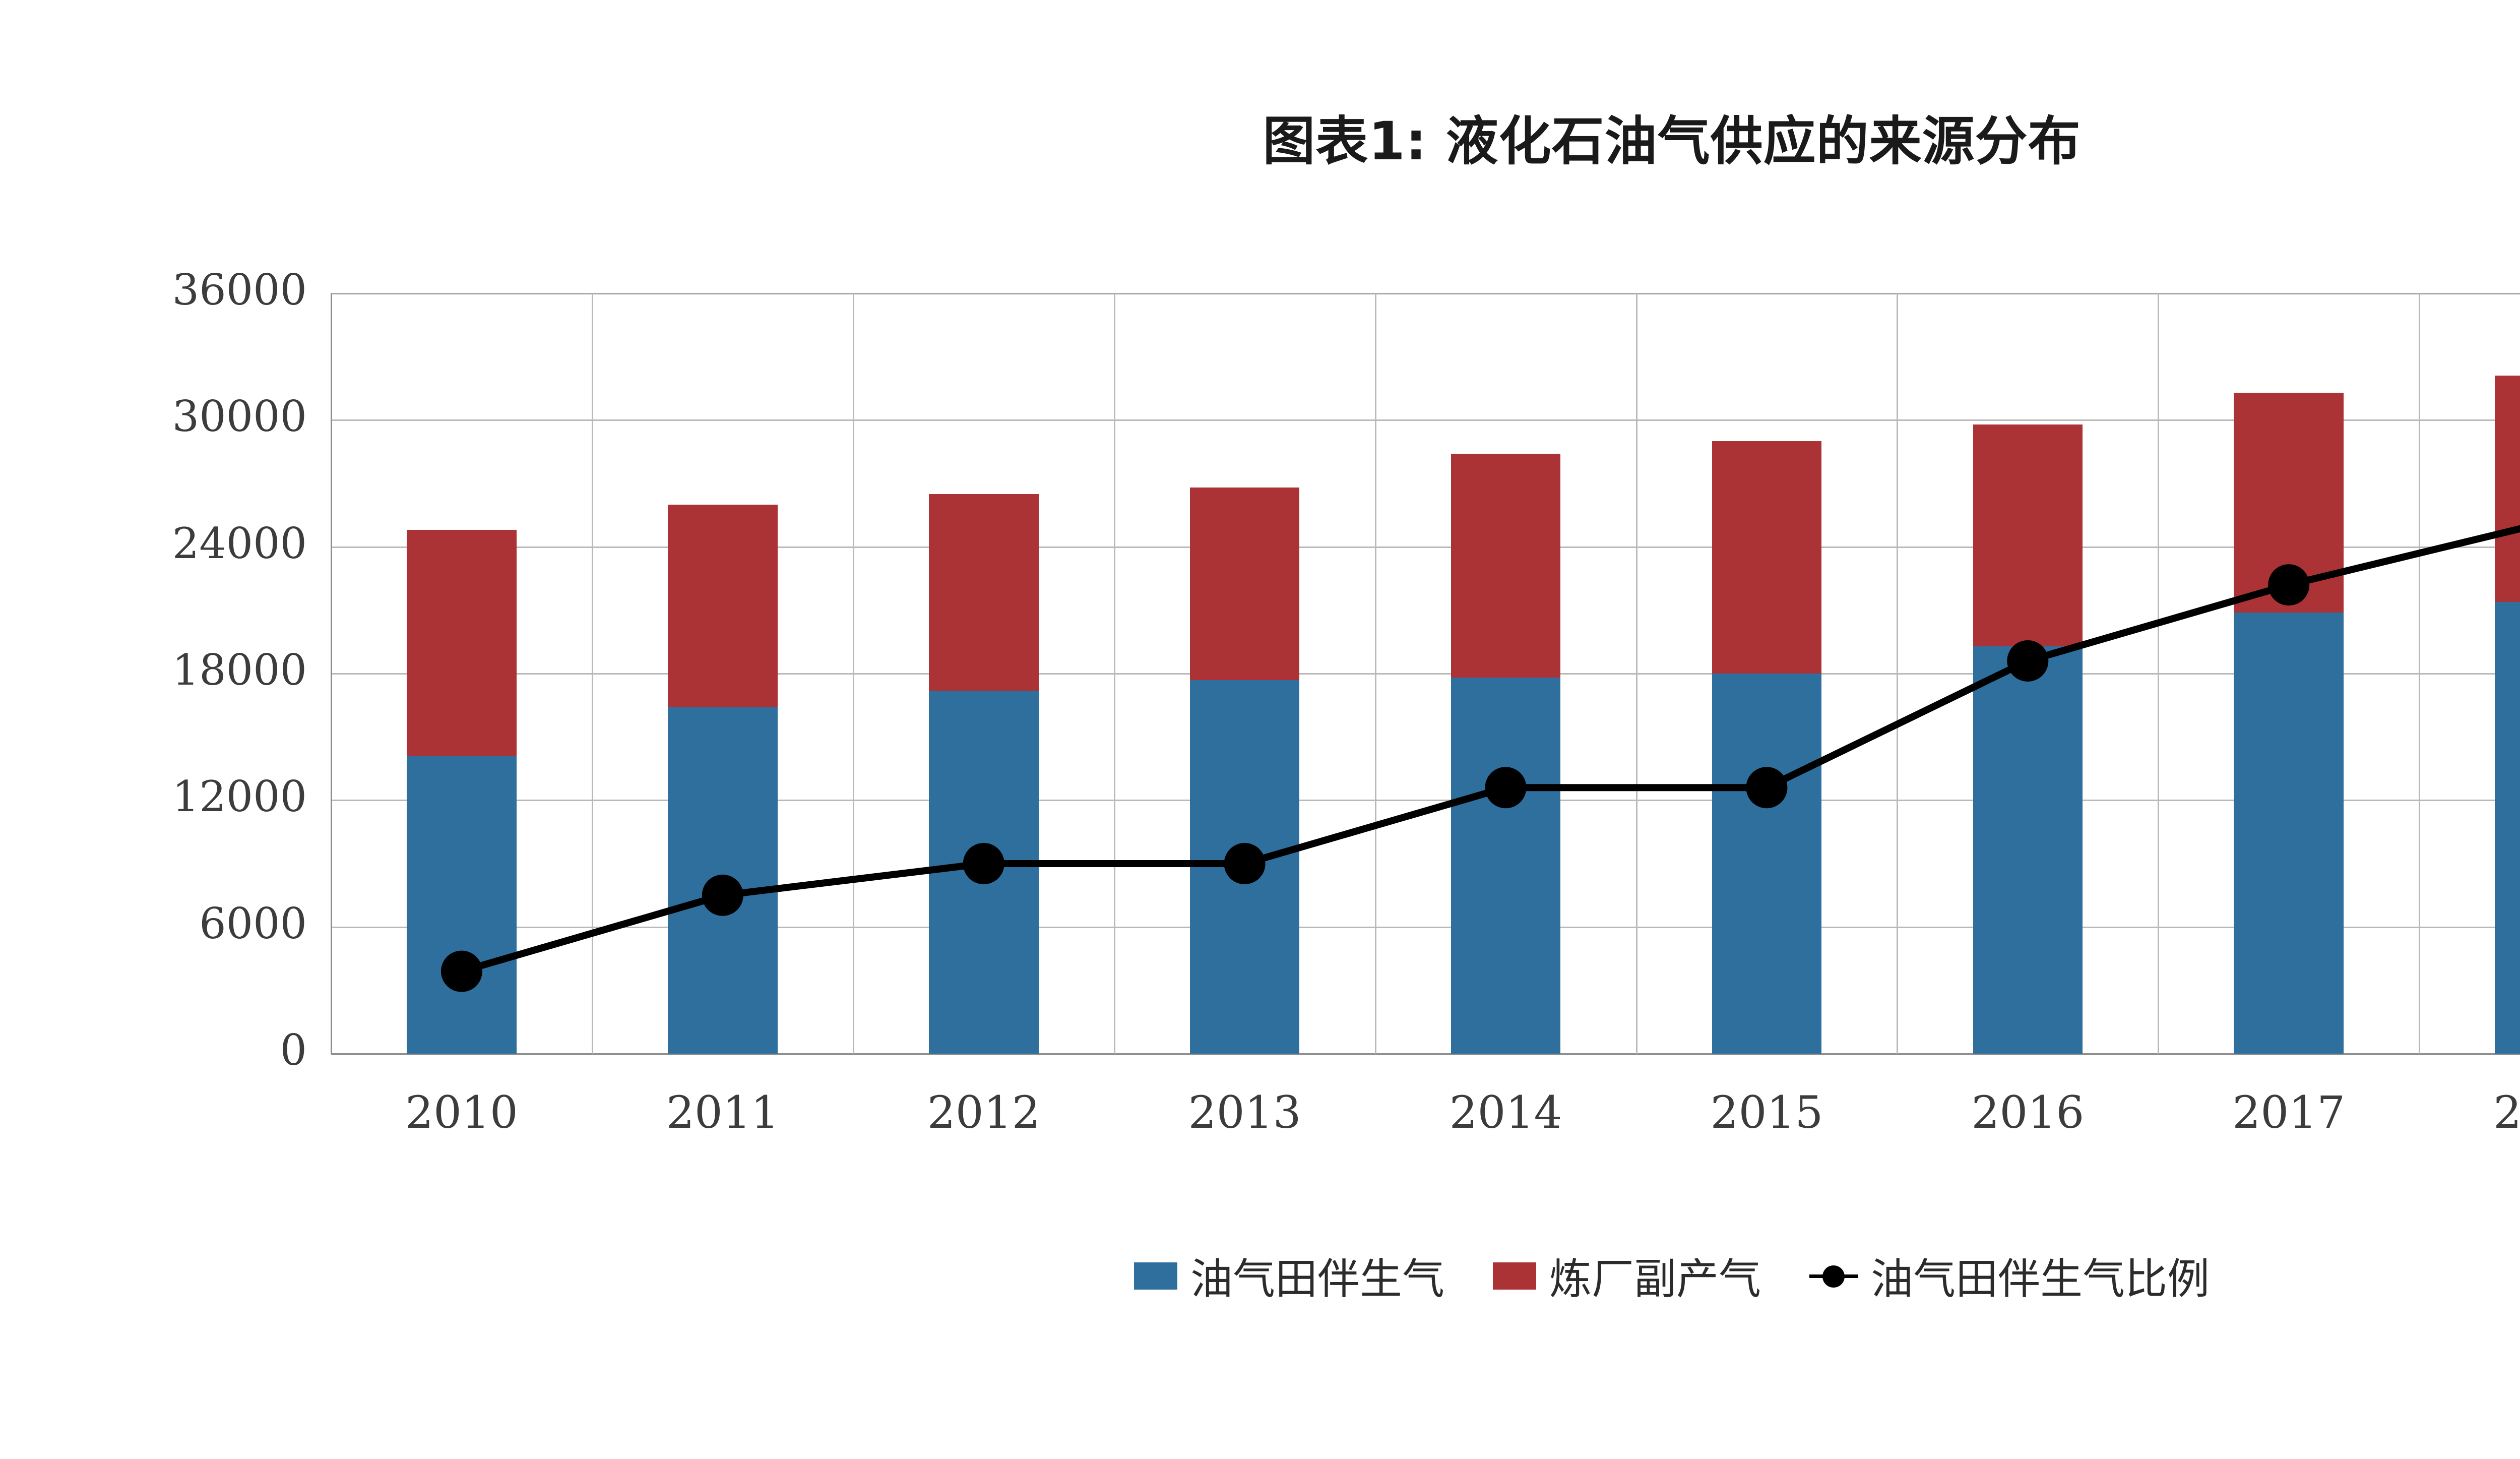  Describe the element at coordinates (2041, 1279) in the screenshot. I see `legend-item-label: 油气田伴生气比例` at that location.